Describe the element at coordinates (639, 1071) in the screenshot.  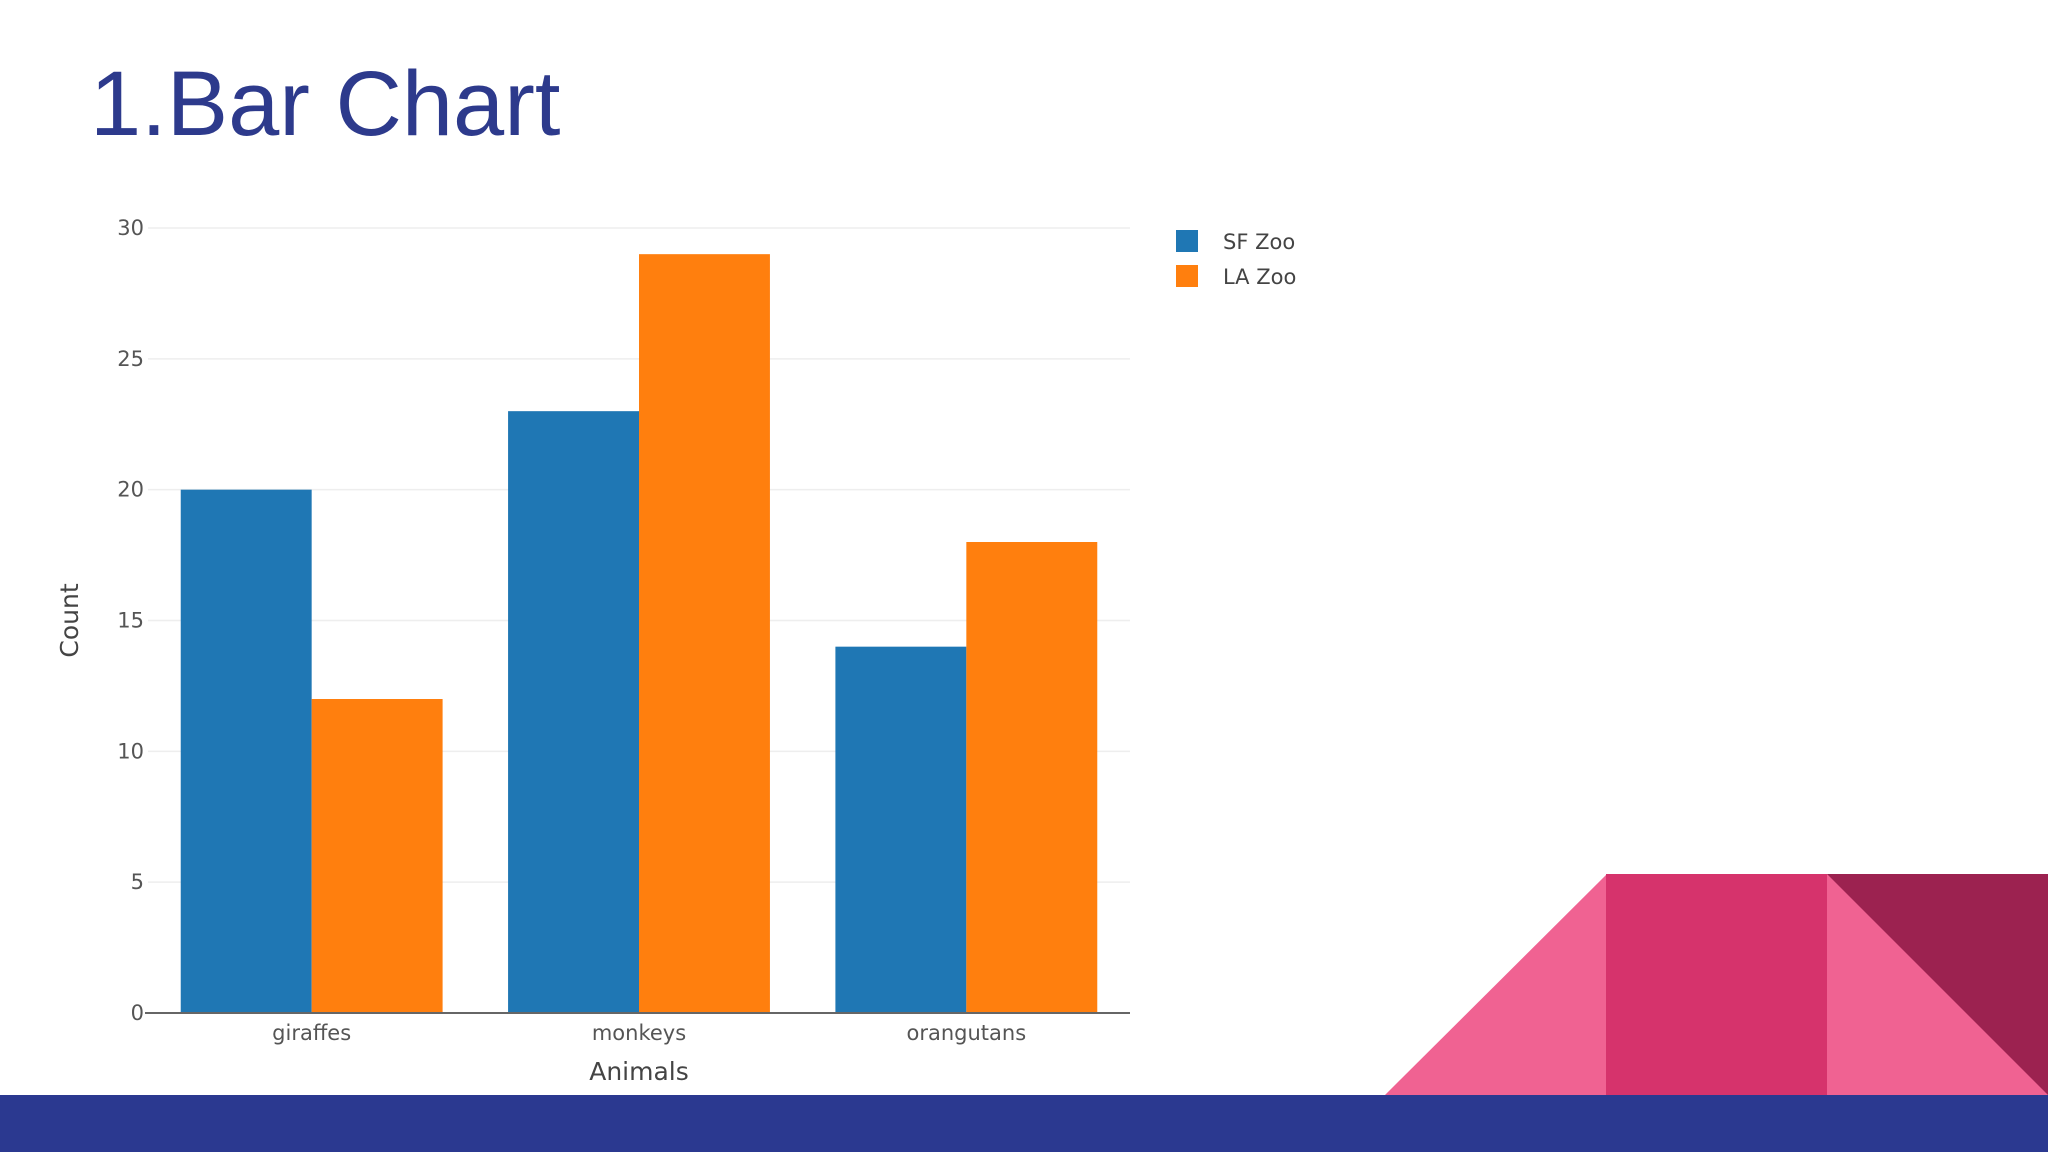
I see `x-axis-title: Animals` at that location.